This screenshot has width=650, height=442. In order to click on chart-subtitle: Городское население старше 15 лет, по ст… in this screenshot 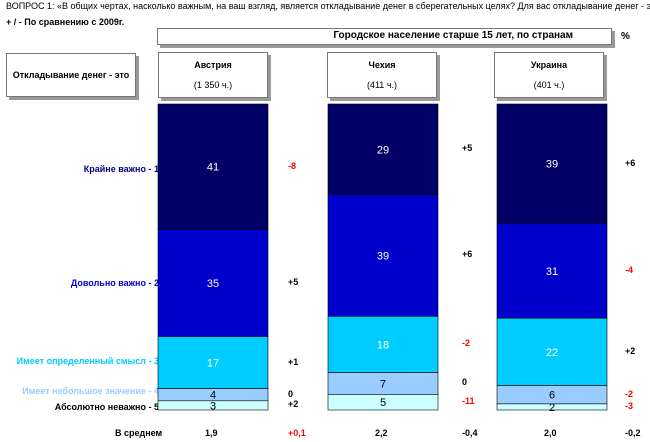, I will do `click(453, 35)`.